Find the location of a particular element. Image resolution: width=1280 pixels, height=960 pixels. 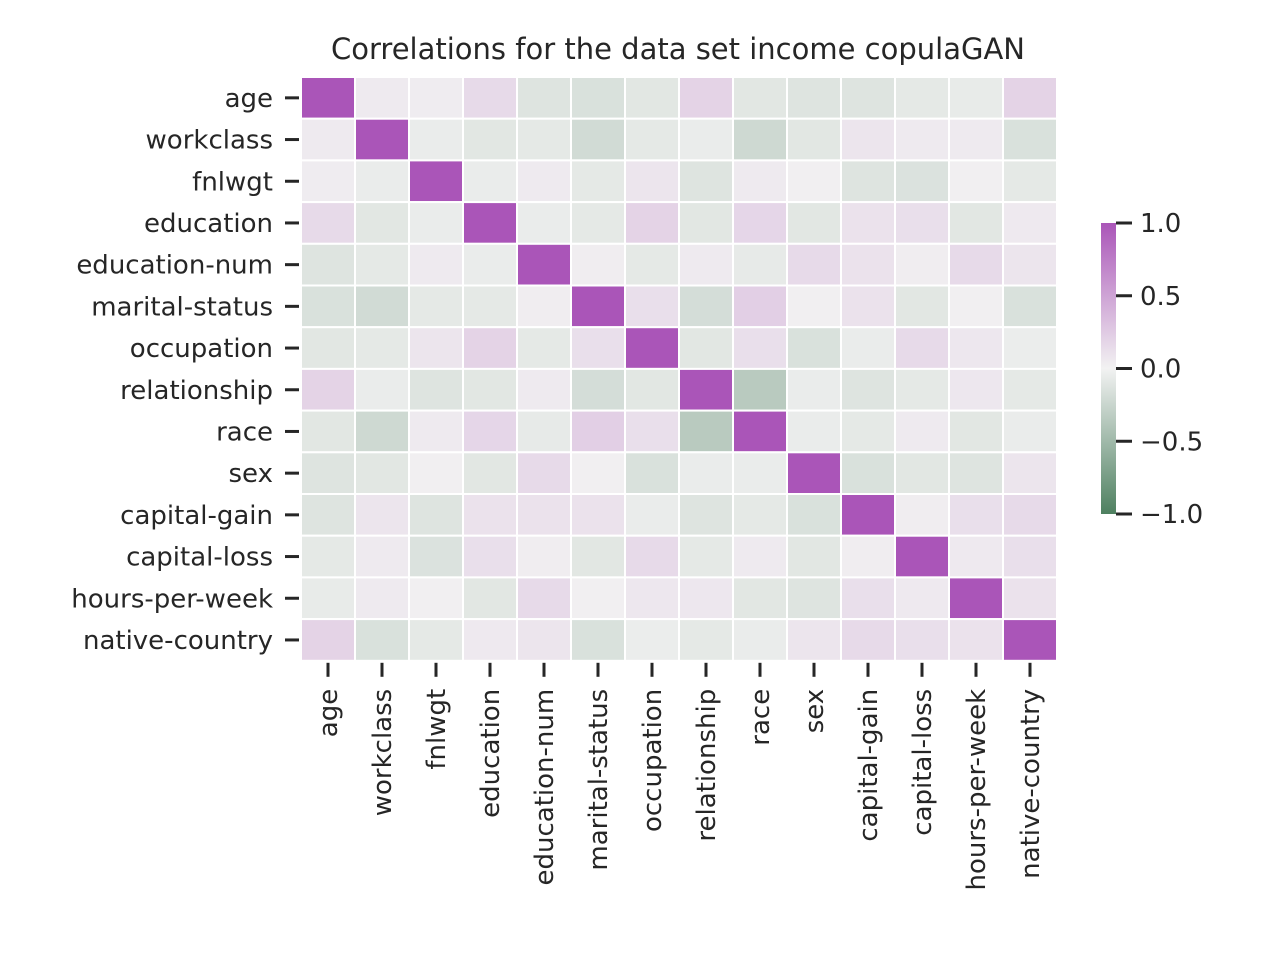

x-tick-label: hours-per-week is located at coordinates (977, 790).